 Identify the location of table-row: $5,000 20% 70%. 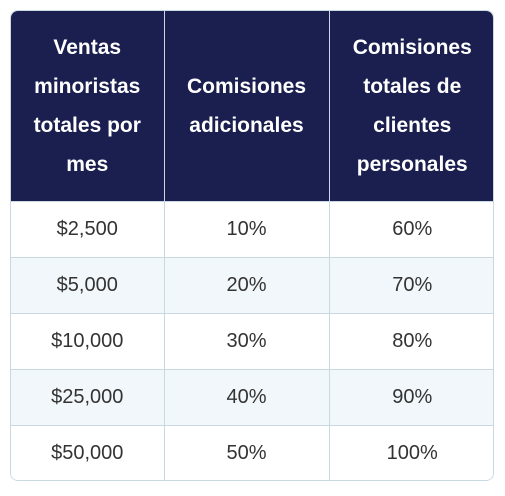
(252, 284).